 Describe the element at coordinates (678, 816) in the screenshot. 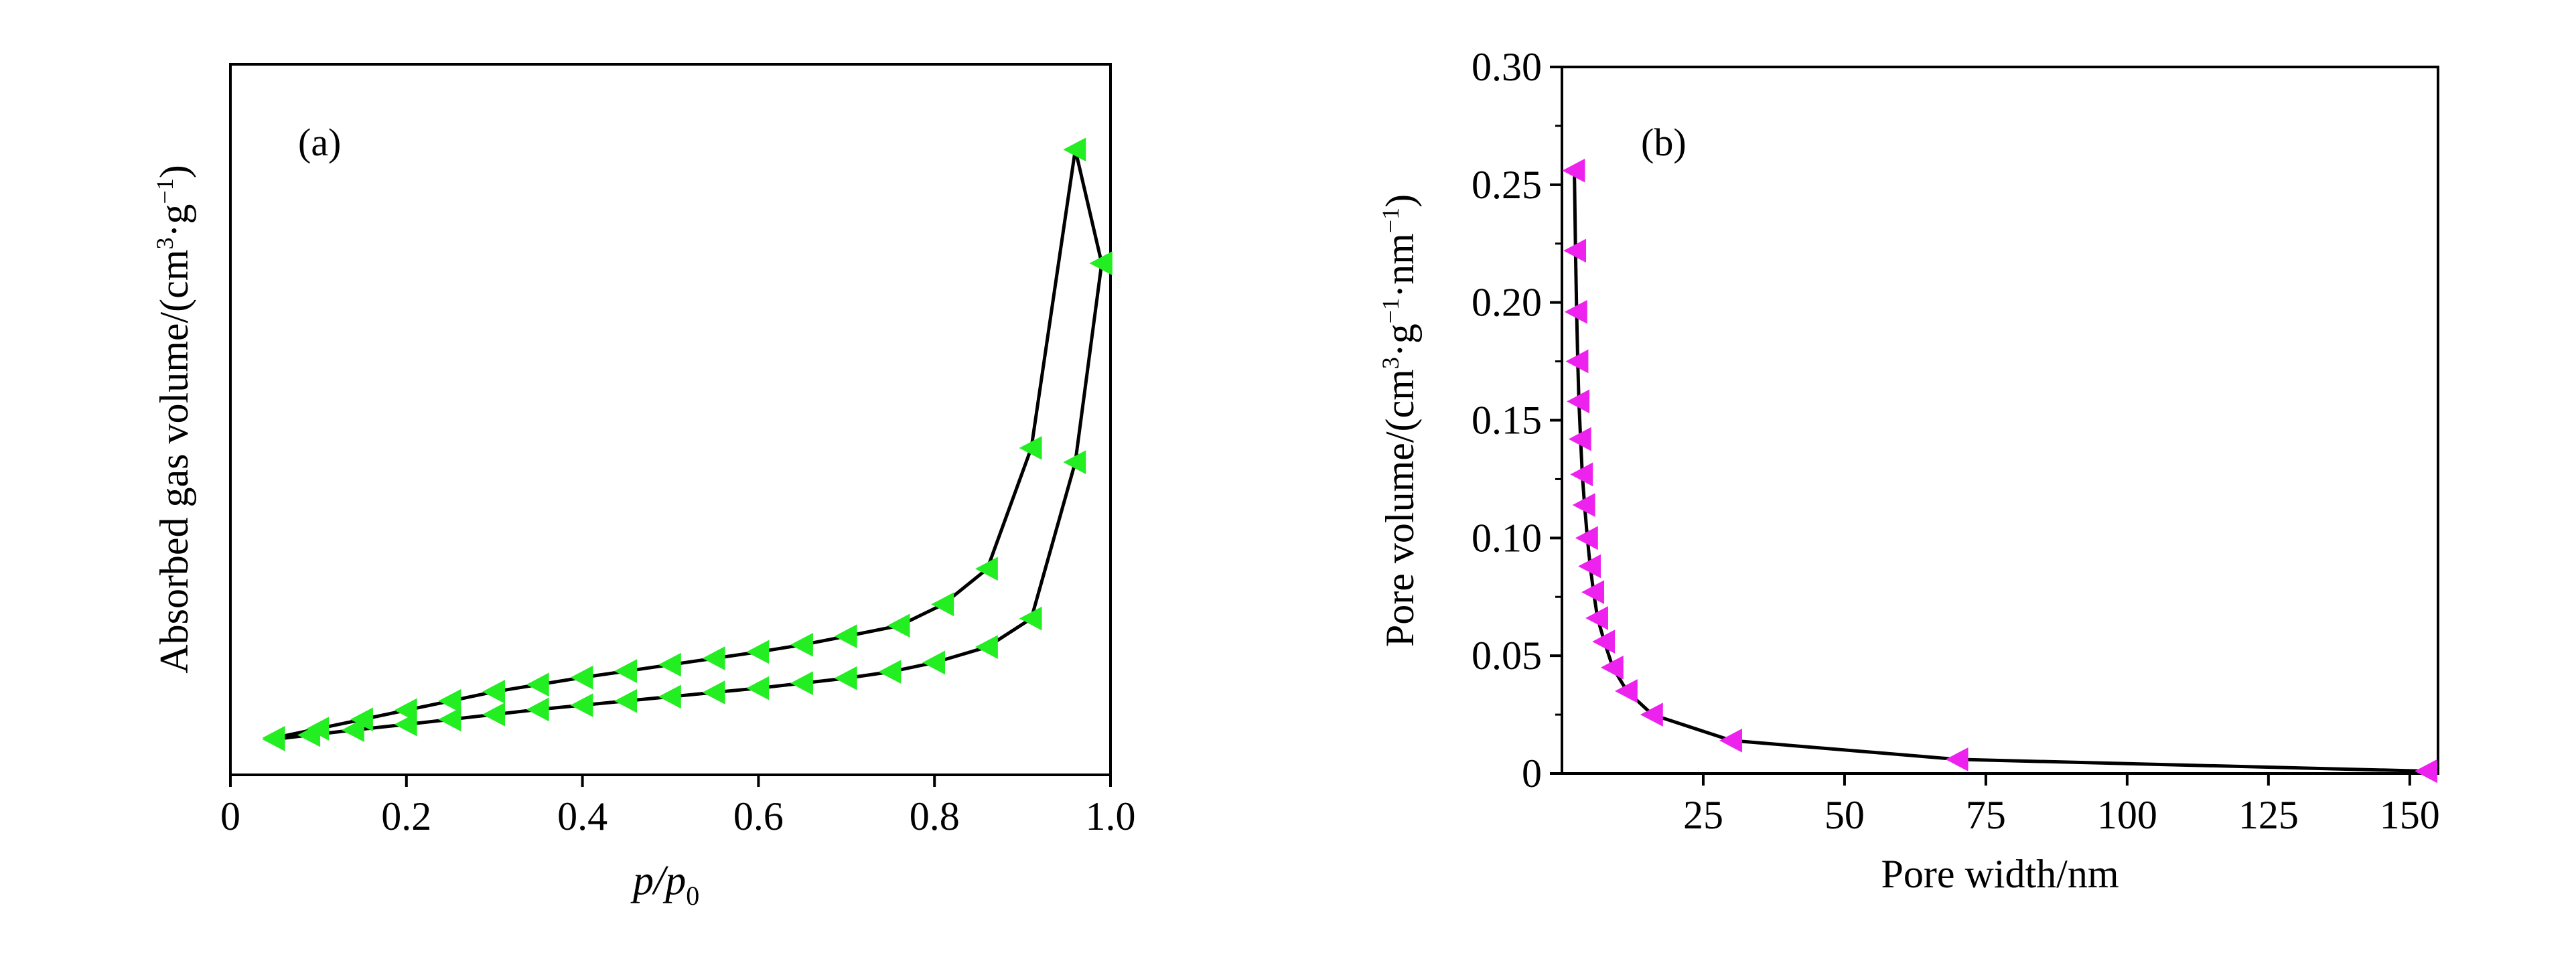

I see `panel-a-x-tick-labels: 0 0.2 0.4 0.6 0.8 1.0` at that location.